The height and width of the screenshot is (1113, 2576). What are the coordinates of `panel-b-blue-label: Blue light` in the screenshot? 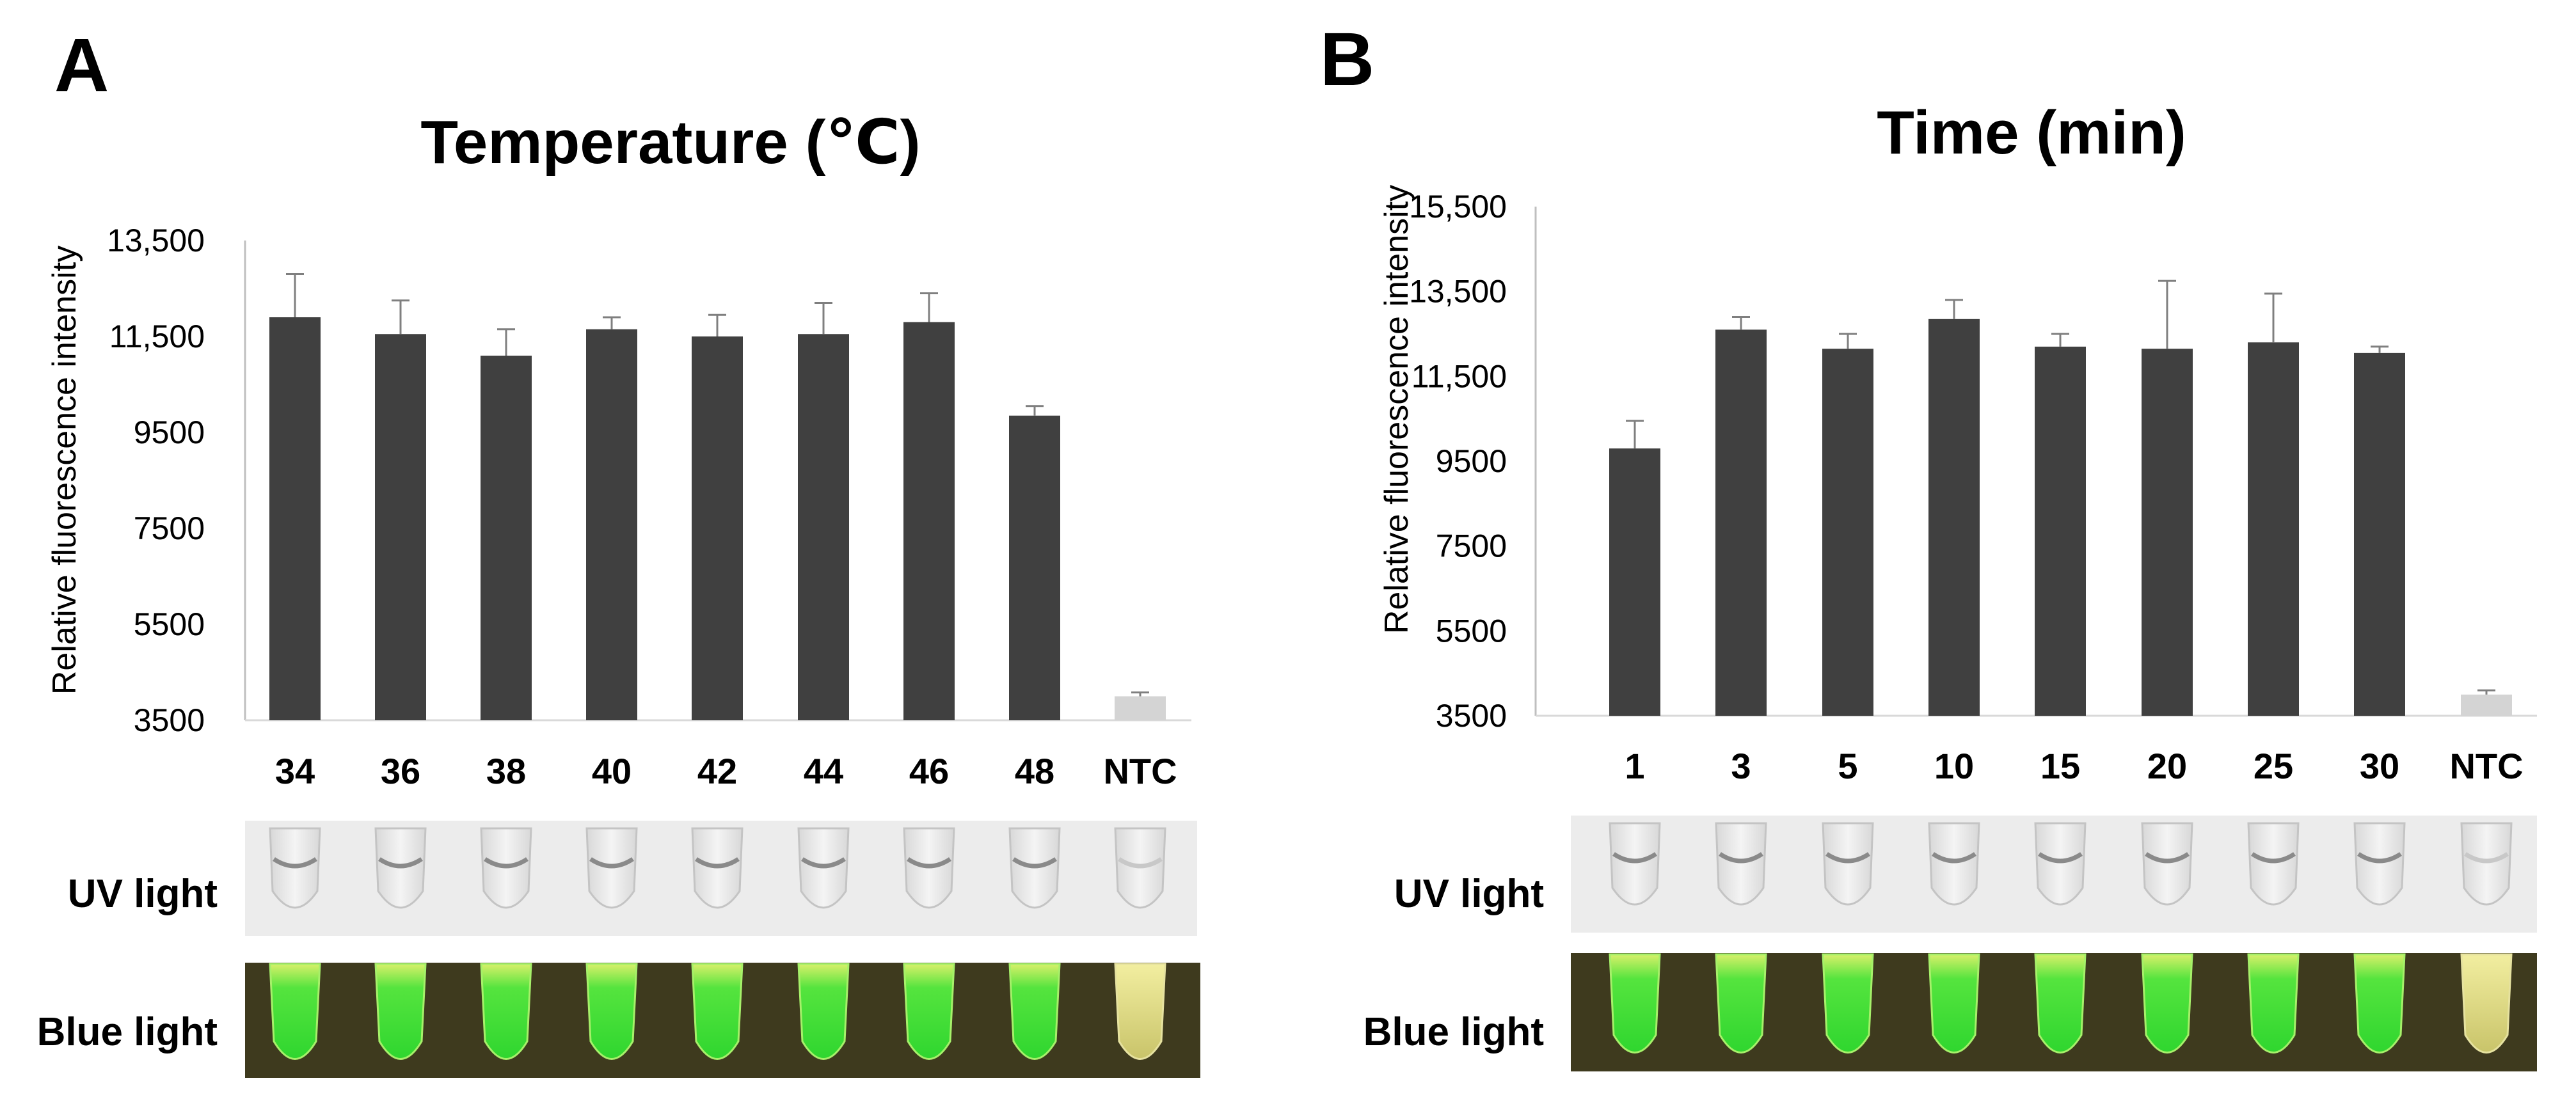 It's located at (1454, 1032).